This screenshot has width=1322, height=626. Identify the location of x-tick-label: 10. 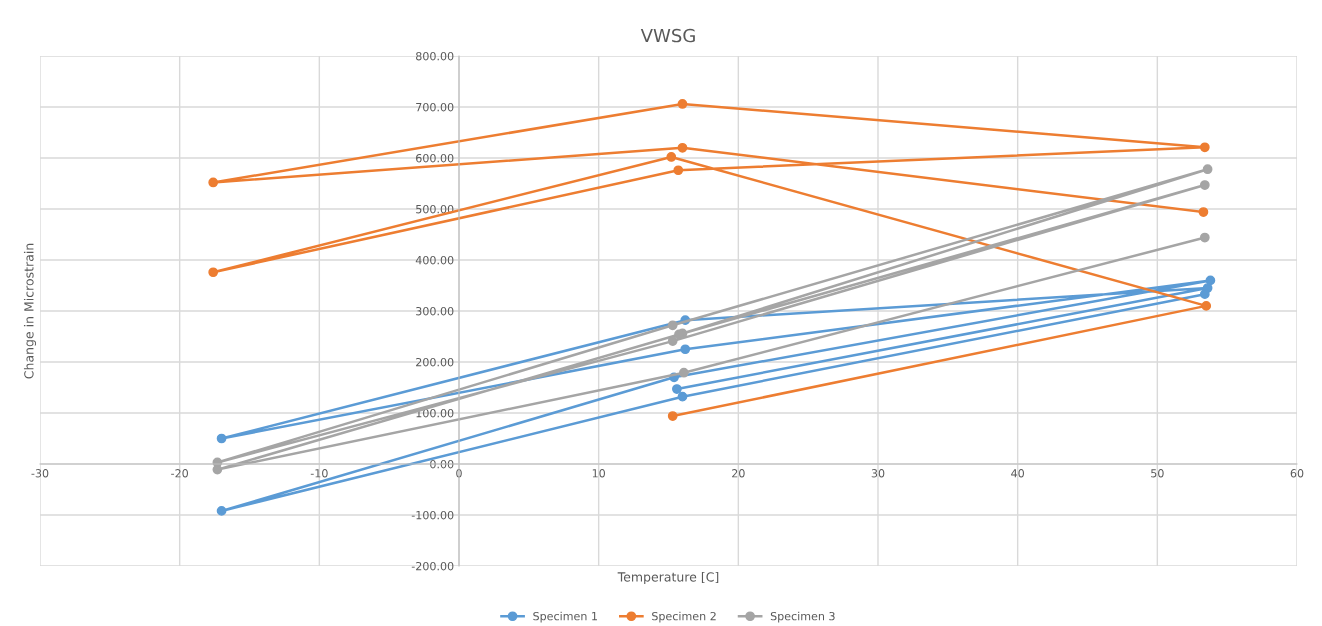
(598, 473).